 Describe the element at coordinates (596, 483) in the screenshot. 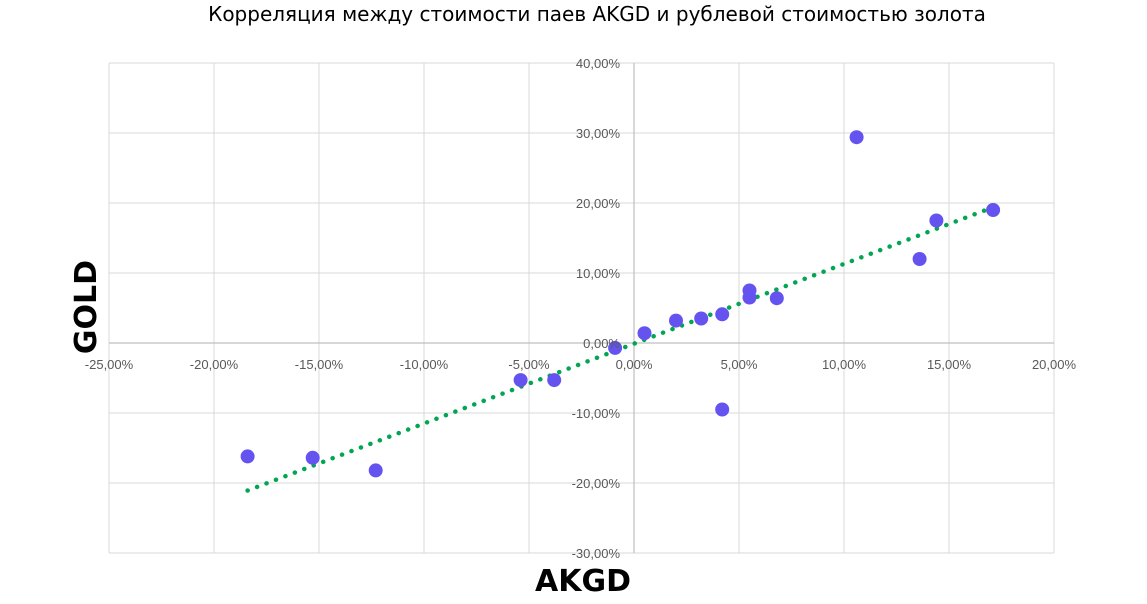

I see `y-tick-label: -20,00%` at that location.